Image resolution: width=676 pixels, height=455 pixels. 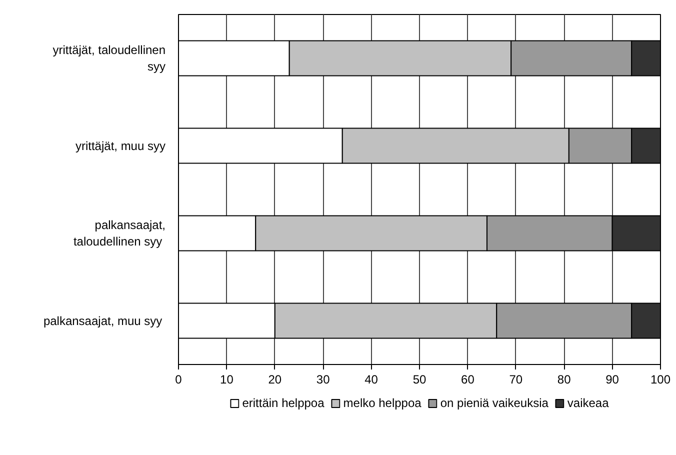 I want to click on x-tick-label: 0, so click(x=178, y=379).